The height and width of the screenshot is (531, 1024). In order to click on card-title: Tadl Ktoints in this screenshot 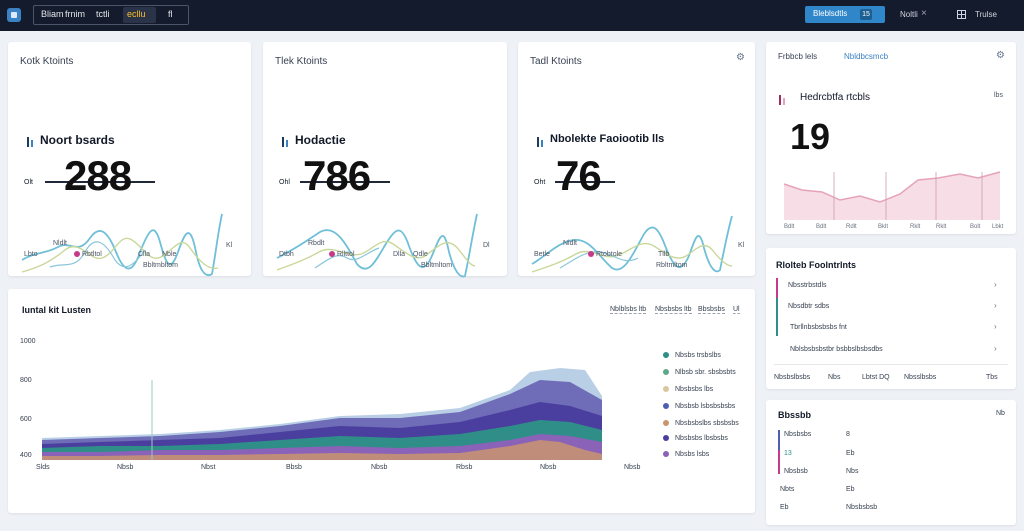, I will do `click(556, 61)`.